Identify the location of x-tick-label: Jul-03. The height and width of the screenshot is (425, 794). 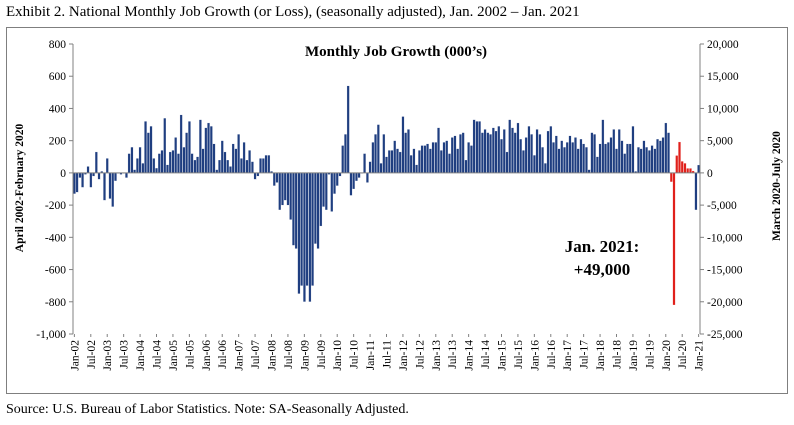
(125, 354).